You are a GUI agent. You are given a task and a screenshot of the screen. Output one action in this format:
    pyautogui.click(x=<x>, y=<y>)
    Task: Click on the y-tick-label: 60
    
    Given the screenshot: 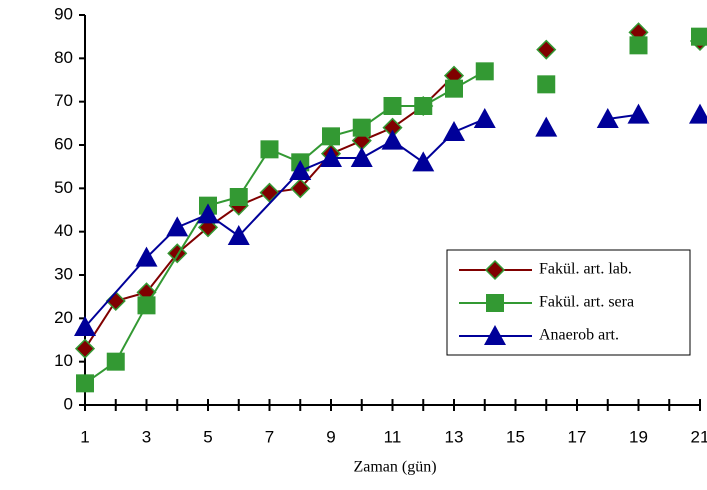 What is the action you would take?
    pyautogui.click(x=63, y=143)
    